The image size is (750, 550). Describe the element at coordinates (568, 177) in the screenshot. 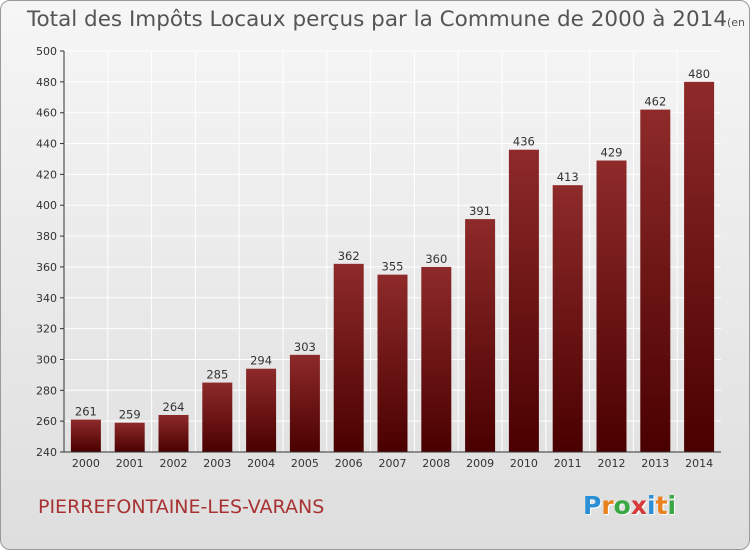

I see `data-label: 413` at that location.